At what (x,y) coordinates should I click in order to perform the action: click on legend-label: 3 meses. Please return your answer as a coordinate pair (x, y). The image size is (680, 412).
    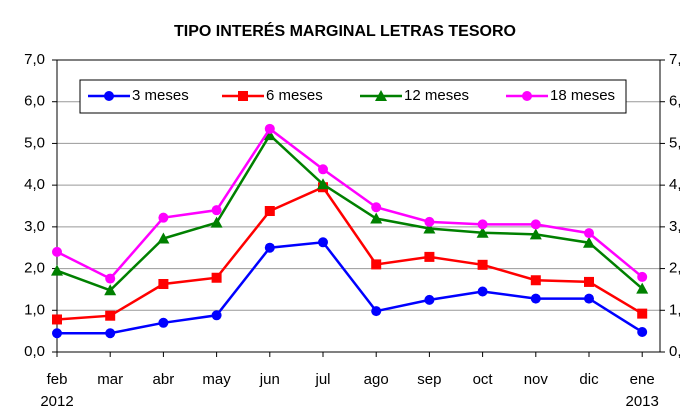
    Looking at the image, I should click on (160, 95).